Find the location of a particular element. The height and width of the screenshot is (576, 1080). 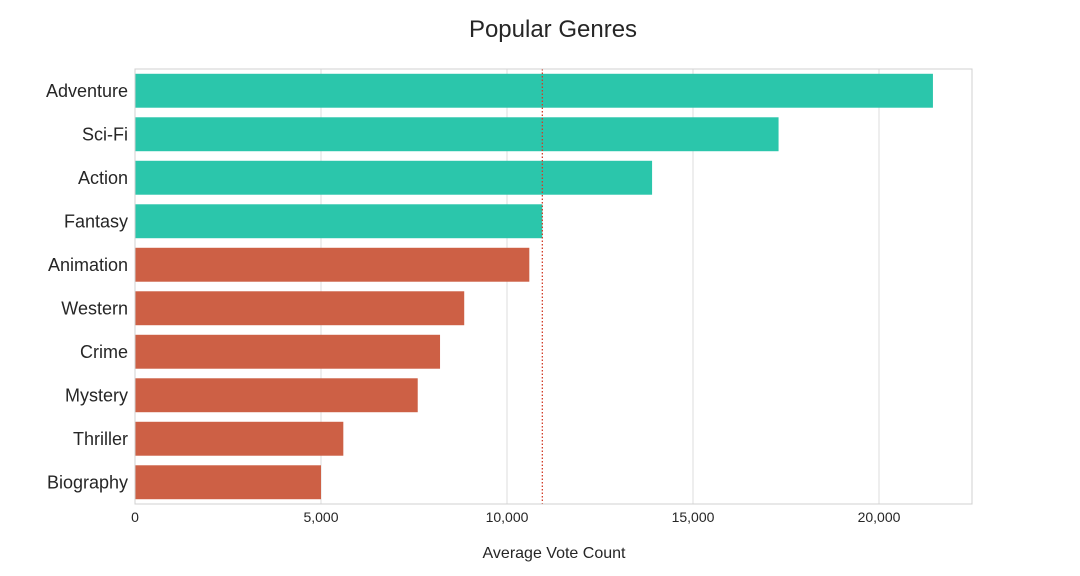

bar-fantasy is located at coordinates (339, 221).